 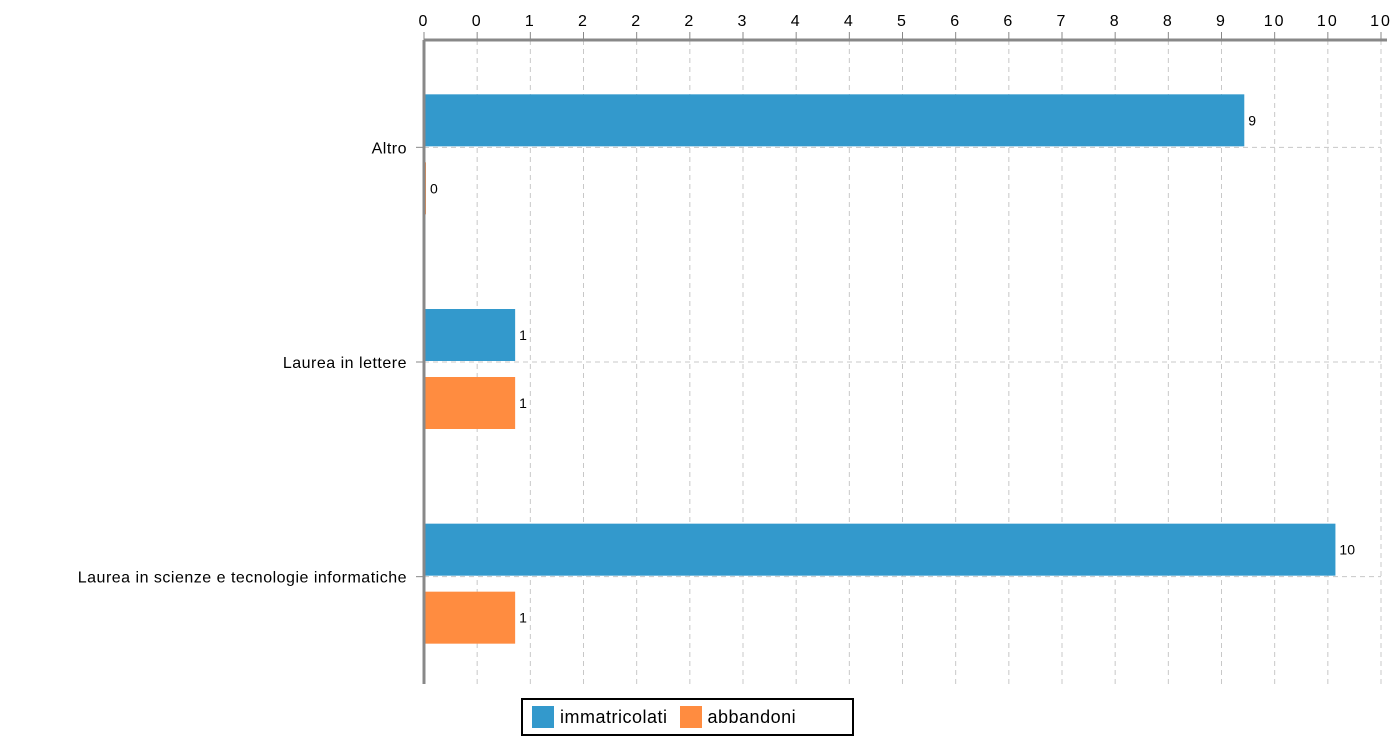 I want to click on y-category-label: Laurea in lettere, so click(x=345, y=363).